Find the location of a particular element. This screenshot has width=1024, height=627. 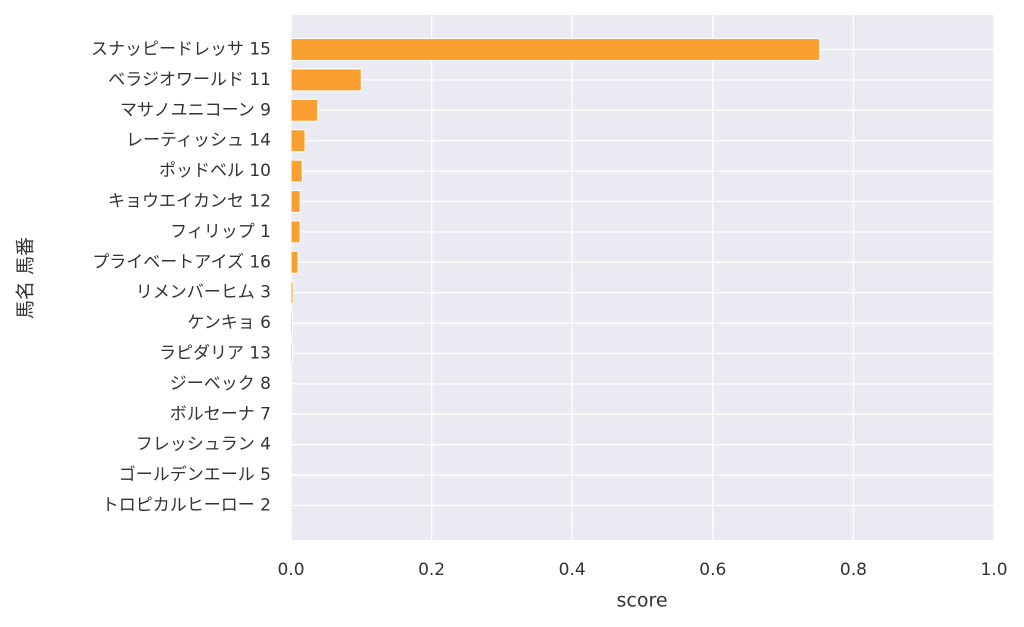

y-tick-label: スナッピードレッサ 15 is located at coordinates (181, 50).